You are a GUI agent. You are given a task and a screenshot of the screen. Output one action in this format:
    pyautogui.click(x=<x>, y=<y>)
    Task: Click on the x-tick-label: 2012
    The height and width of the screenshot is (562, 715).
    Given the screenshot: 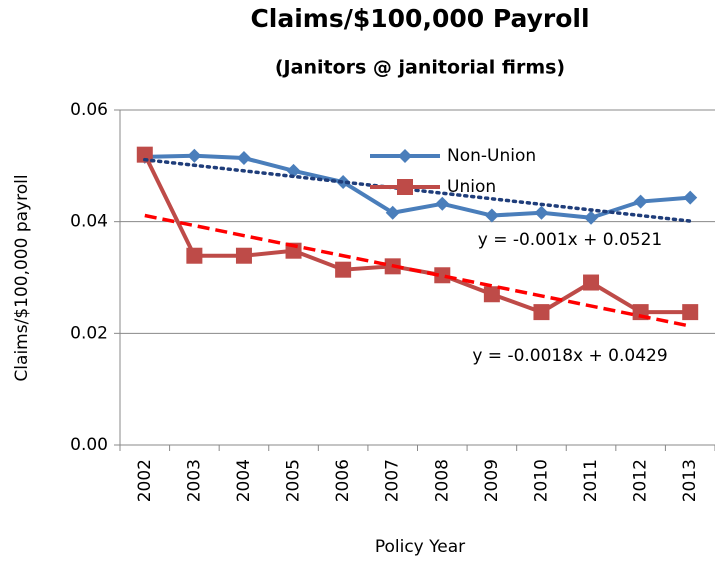 What is the action you would take?
    pyautogui.click(x=641, y=480)
    